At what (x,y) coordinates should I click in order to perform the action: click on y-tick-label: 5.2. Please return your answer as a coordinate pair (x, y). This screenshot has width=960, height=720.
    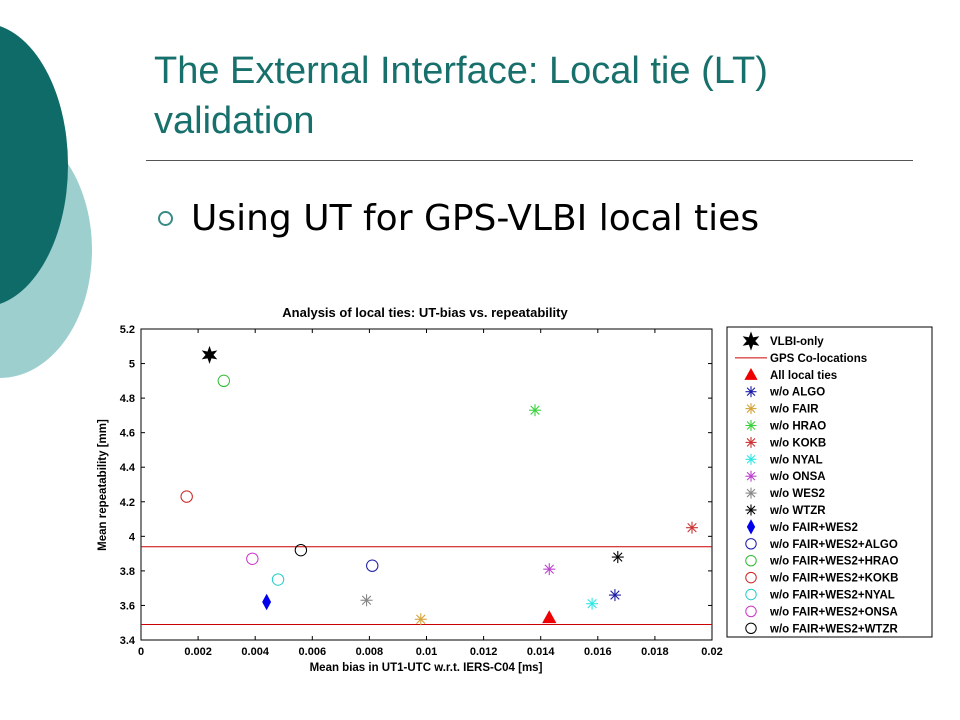
    Looking at the image, I should click on (127, 330).